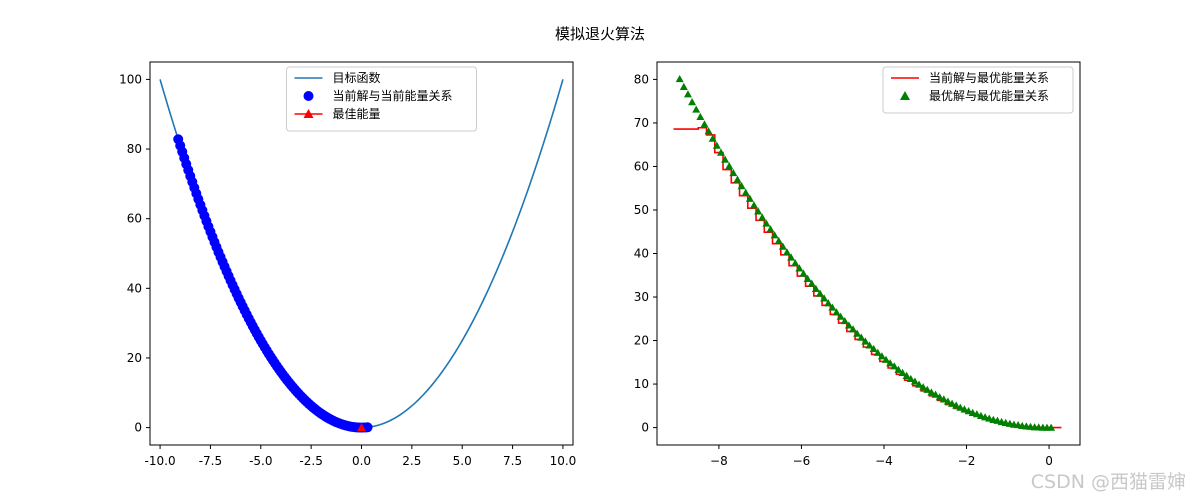  Describe the element at coordinates (600, 34) in the screenshot. I see `figure-suptitle: 模拟退火算法` at that location.